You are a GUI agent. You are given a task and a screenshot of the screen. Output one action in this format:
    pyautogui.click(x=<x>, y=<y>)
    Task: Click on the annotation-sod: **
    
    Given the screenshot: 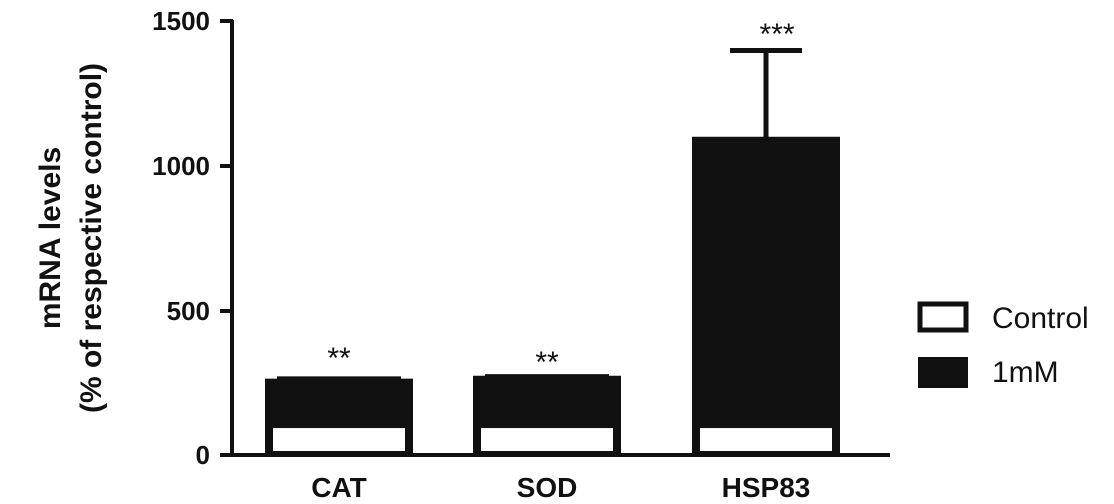 What is the action you would take?
    pyautogui.click(x=547, y=362)
    